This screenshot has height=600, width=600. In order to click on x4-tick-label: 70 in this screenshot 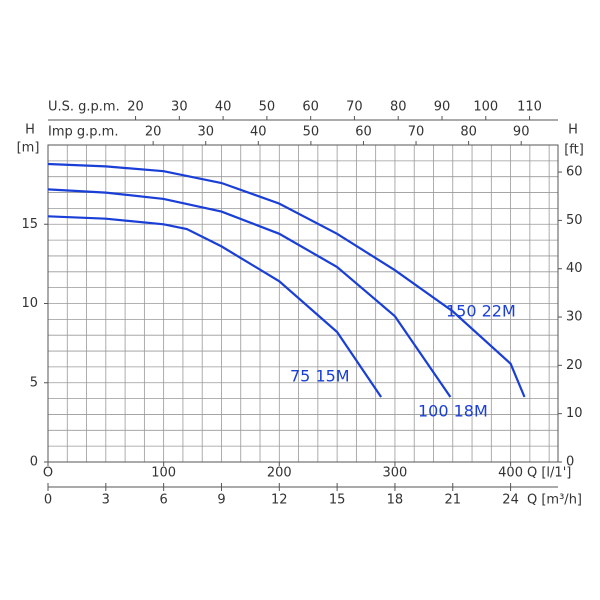, I will do `click(416, 132)`.